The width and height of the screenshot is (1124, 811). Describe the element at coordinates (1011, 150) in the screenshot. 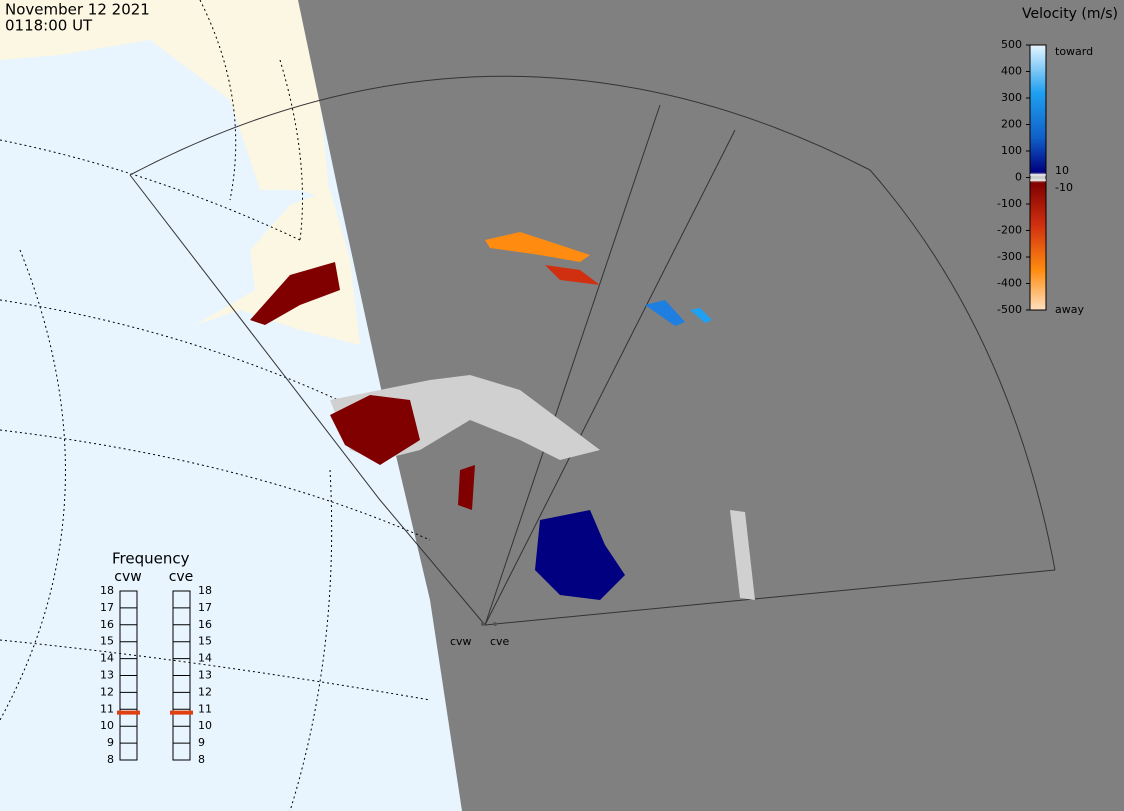

I see `colorbar-tick-label: 100` at that location.